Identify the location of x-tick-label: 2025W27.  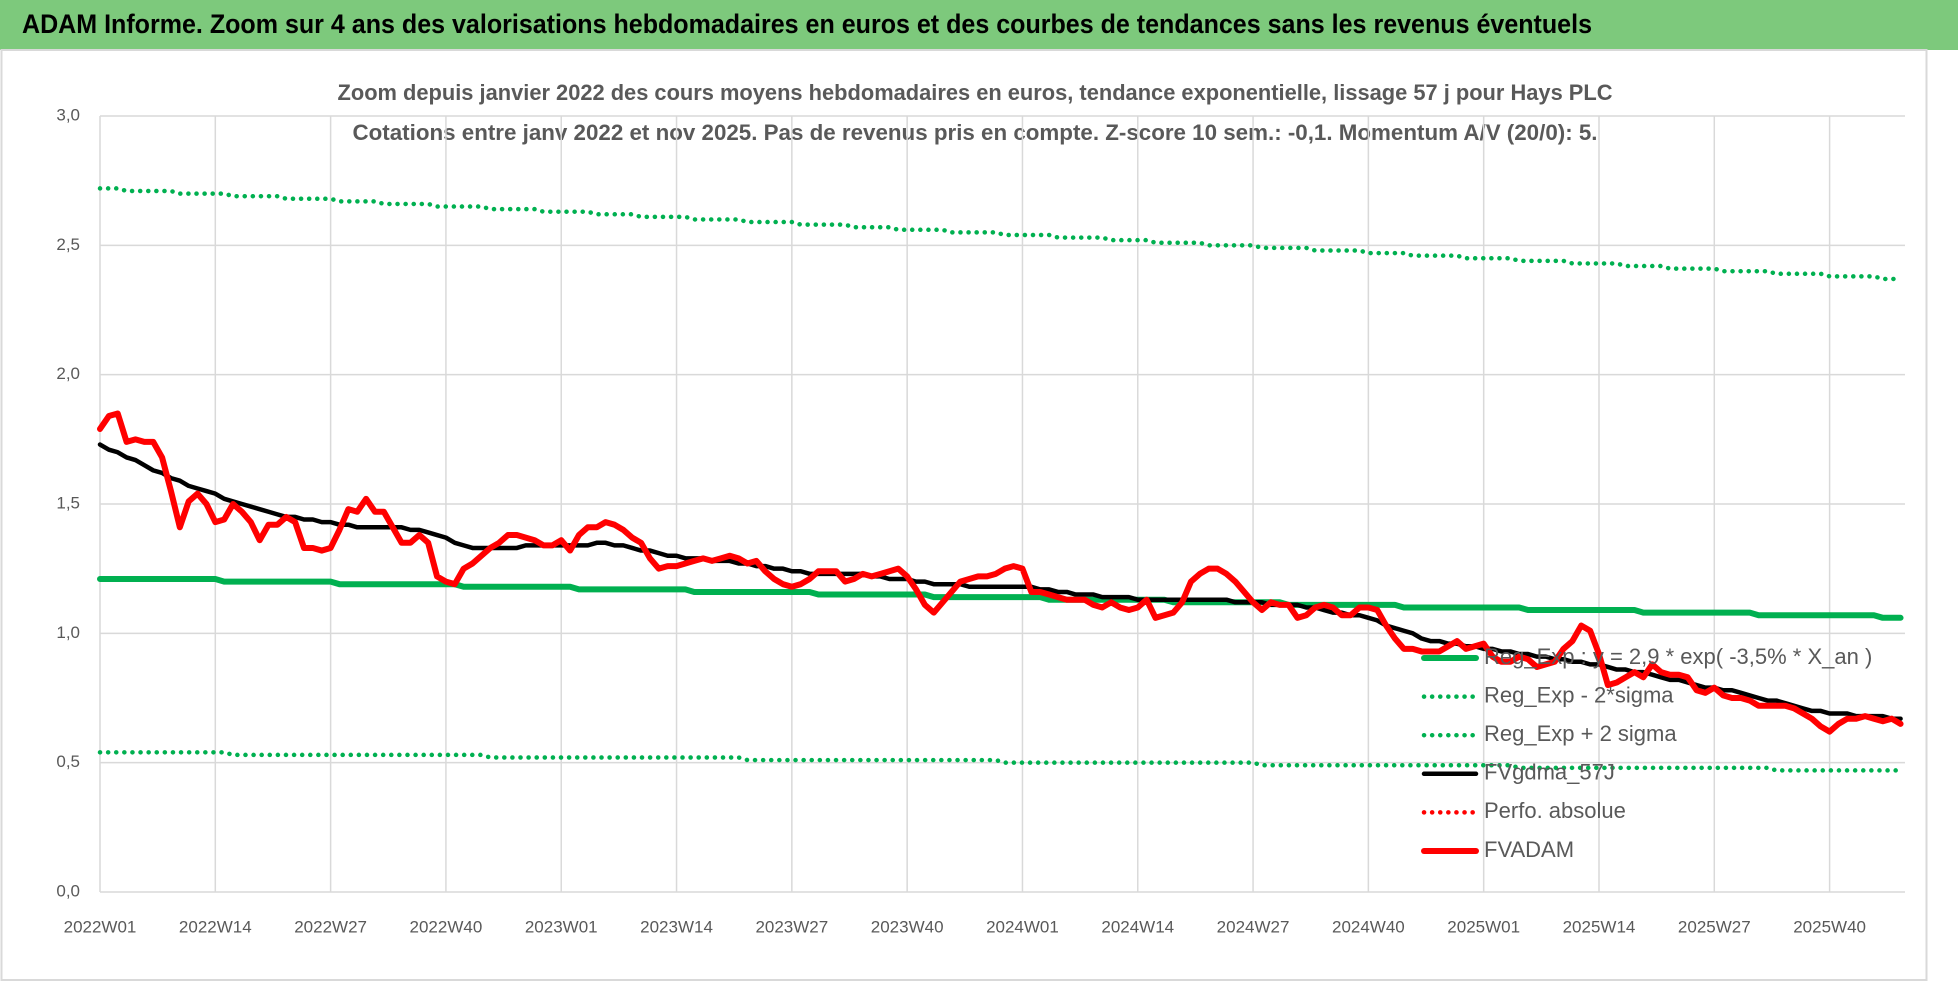
(1714, 926).